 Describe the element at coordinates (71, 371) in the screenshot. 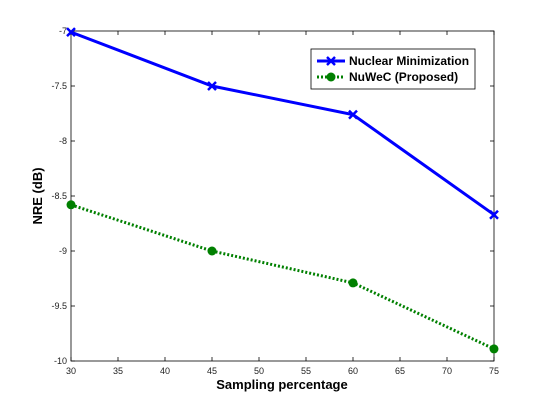

I see `x-tick-label: 30` at that location.